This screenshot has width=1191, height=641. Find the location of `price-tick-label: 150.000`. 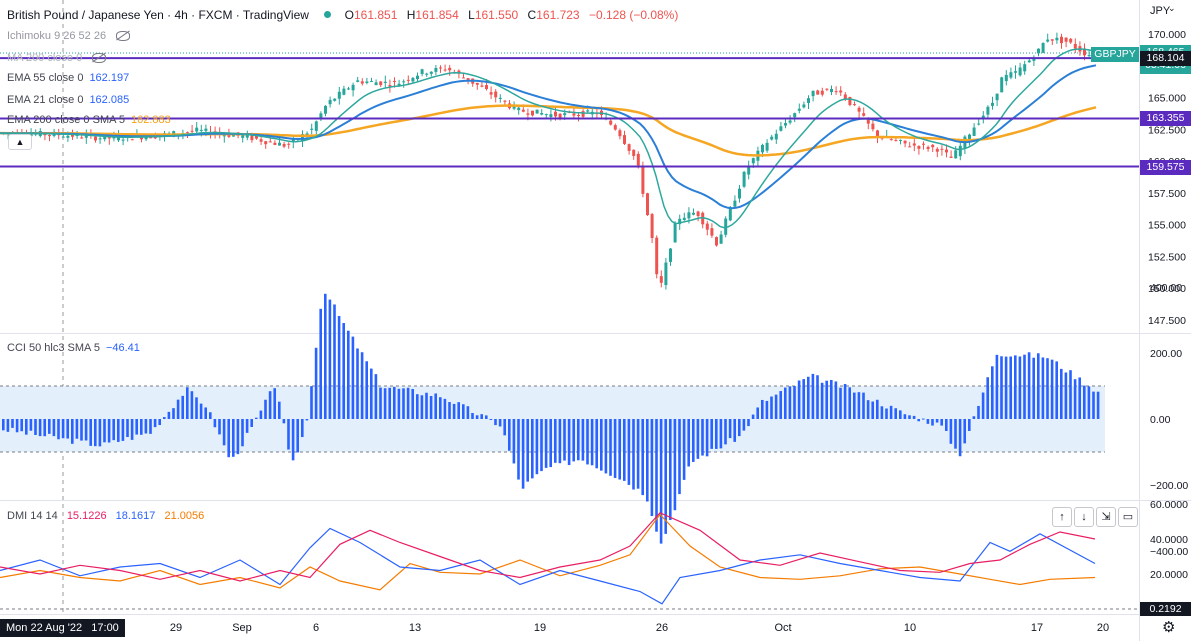

price-tick-label: 150.000 is located at coordinates (1167, 289).